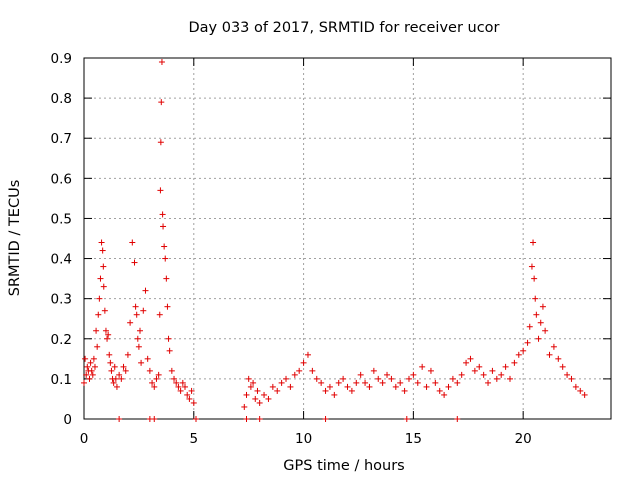  What do you see at coordinates (61, 340) in the screenshot?
I see `y-tick-label: 0.2` at bounding box center [61, 340].